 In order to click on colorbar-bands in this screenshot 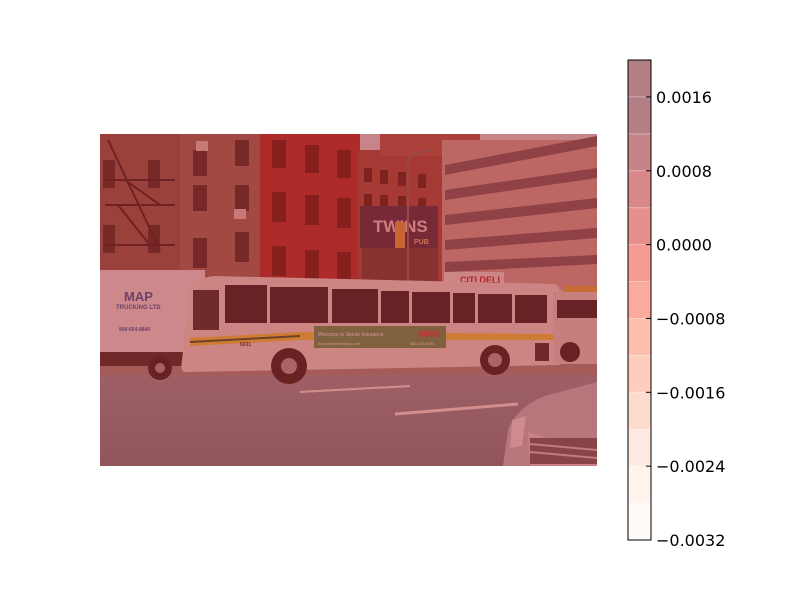, I will do `click(639, 300)`.